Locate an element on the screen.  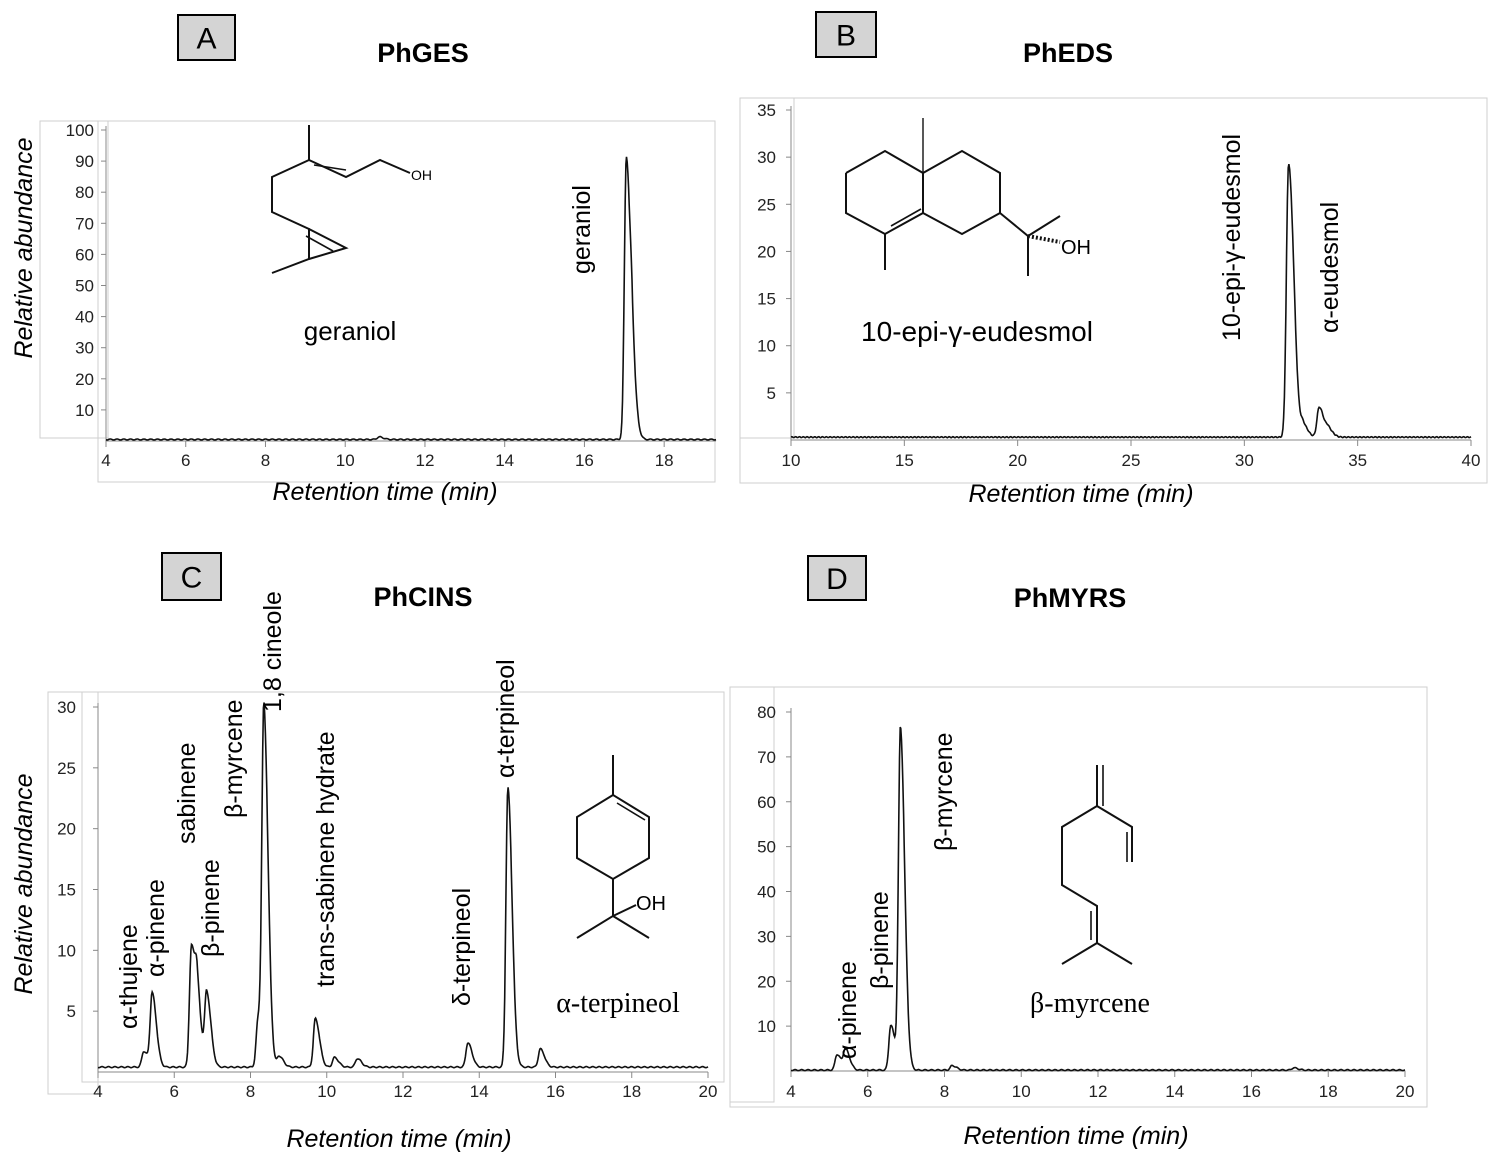
x-tick-label: 15 is located at coordinates (904, 460).